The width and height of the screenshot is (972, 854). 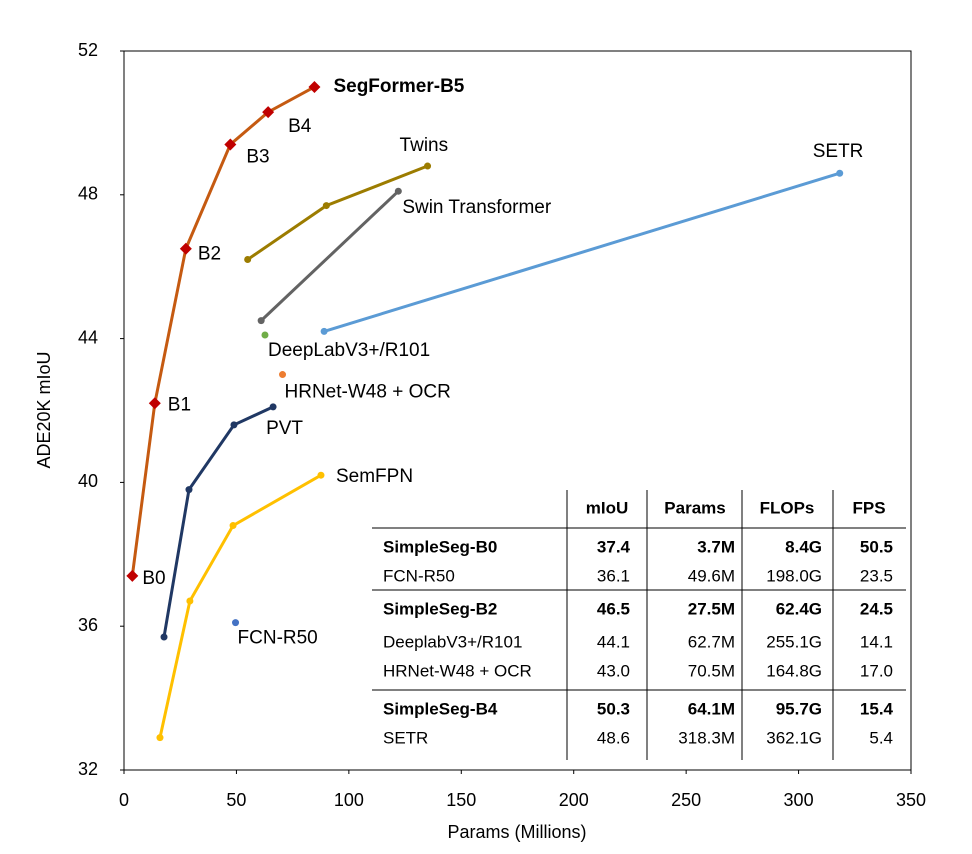 What do you see at coordinates (613, 608) in the screenshot?
I see `table-cell: 46.5` at bounding box center [613, 608].